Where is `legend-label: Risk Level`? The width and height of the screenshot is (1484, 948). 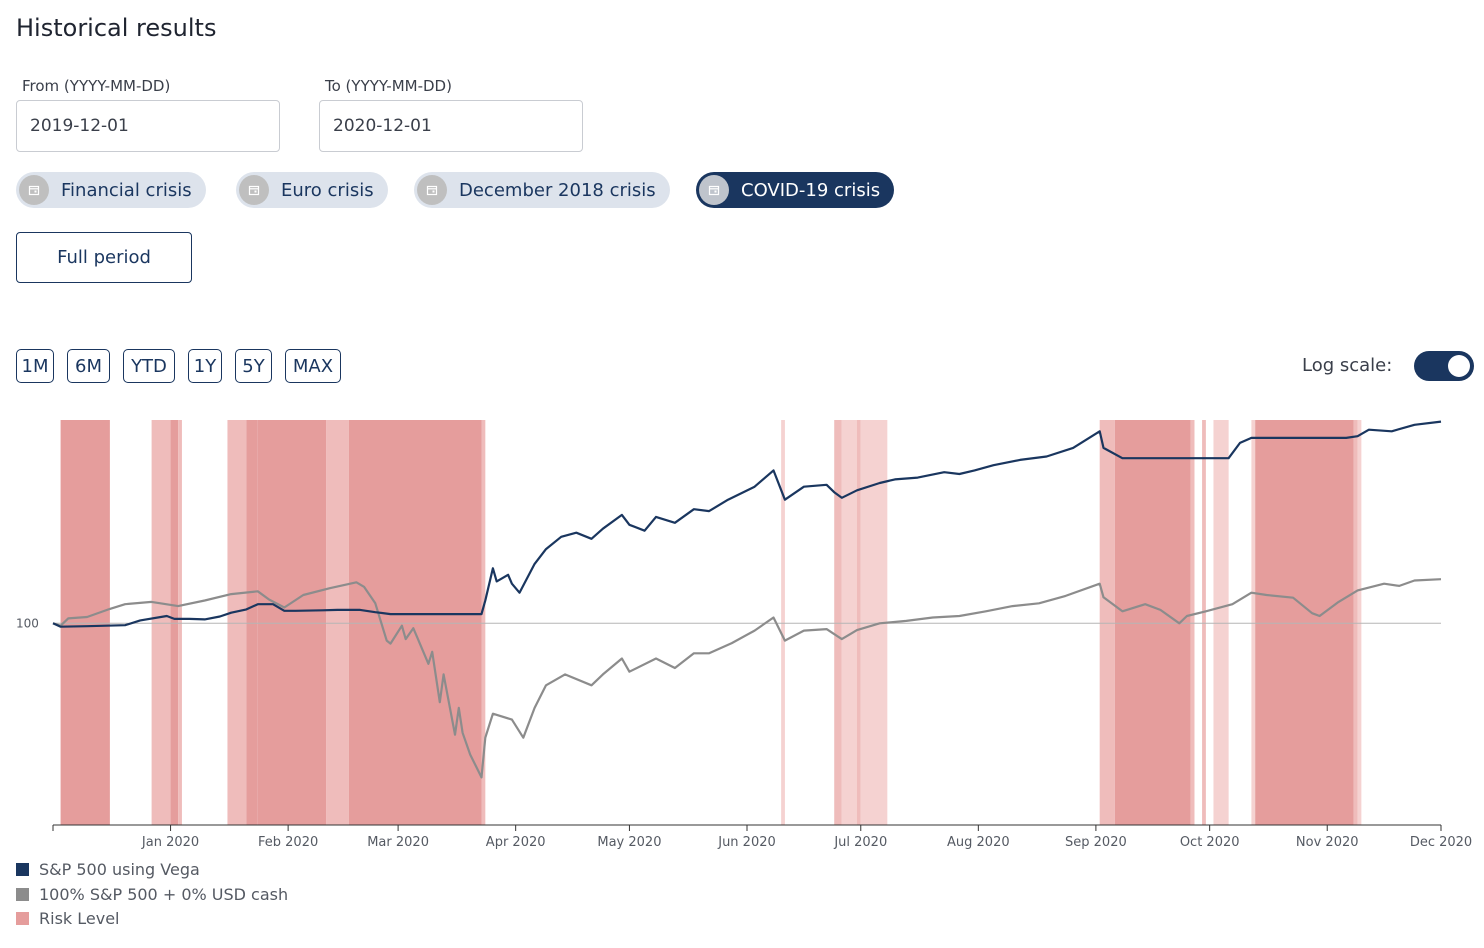 legend-label: Risk Level is located at coordinates (79, 918).